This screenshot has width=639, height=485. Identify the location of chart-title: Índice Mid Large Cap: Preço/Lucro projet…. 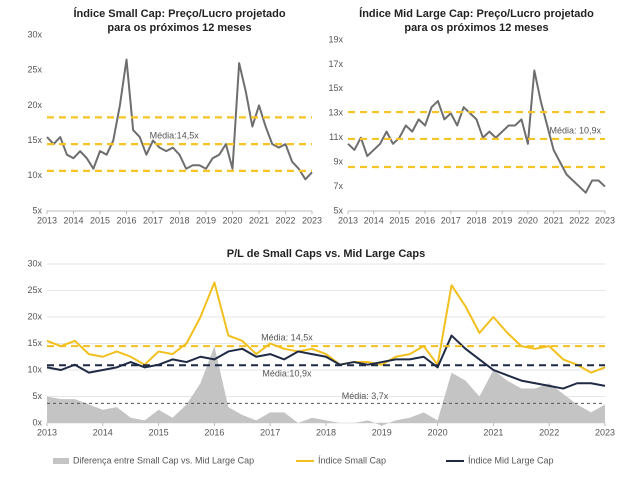
(476, 13).